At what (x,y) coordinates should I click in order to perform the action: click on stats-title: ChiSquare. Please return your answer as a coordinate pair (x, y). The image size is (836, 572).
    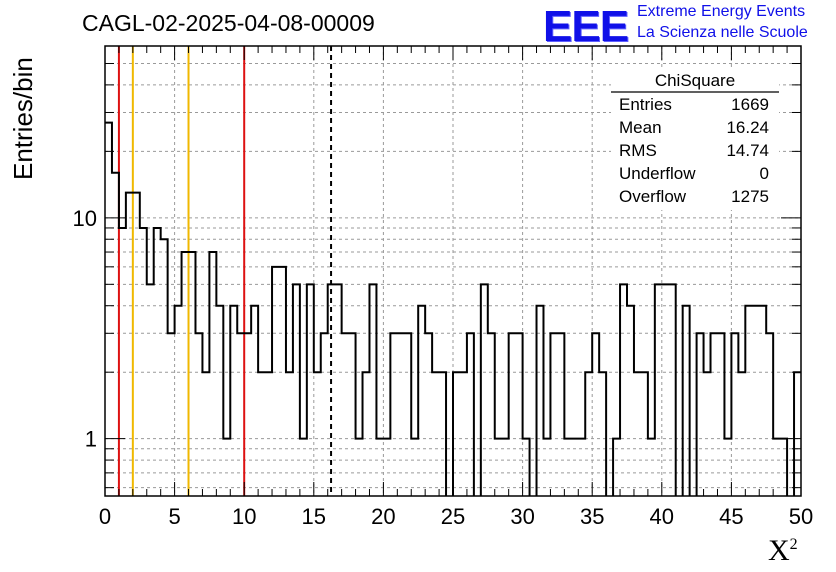
    Looking at the image, I should click on (695, 80).